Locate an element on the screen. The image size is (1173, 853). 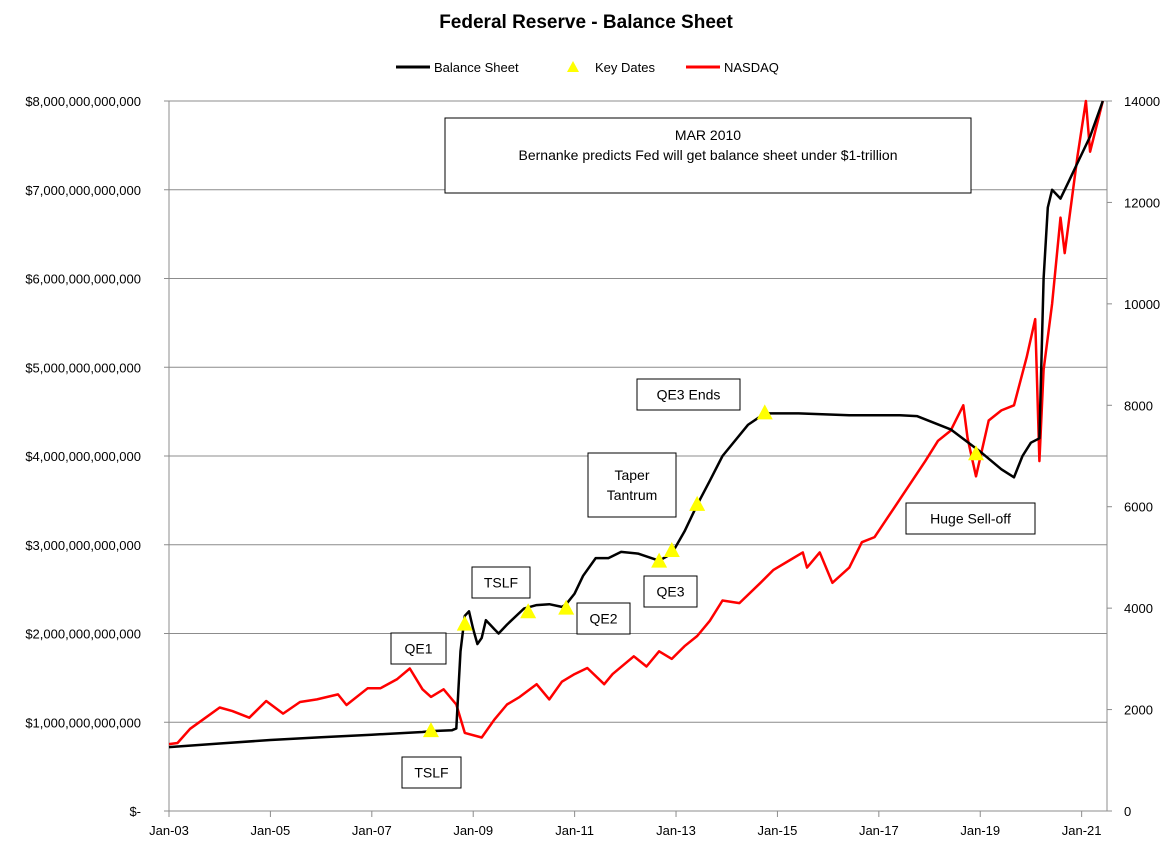
y-right-tick-label: 12000 is located at coordinates (1142, 202).